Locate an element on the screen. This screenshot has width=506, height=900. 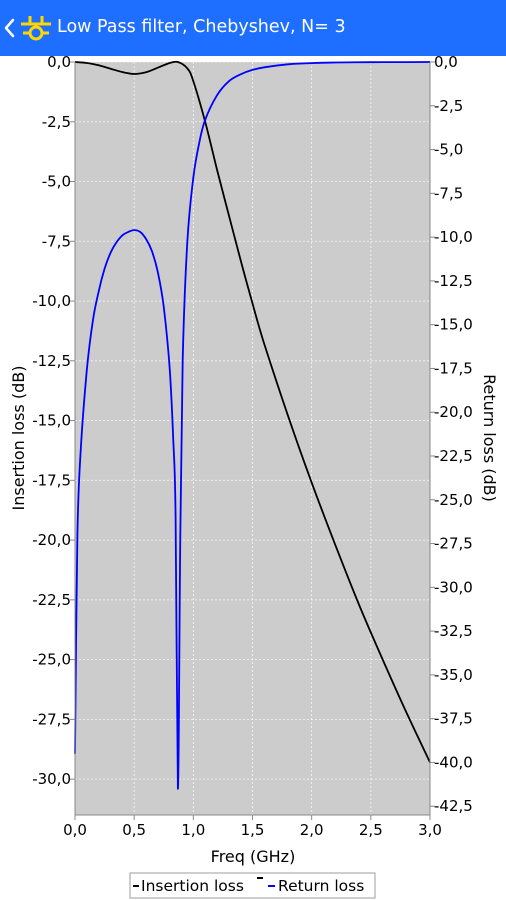
y-tick-label: -12,5 is located at coordinates (51, 361).